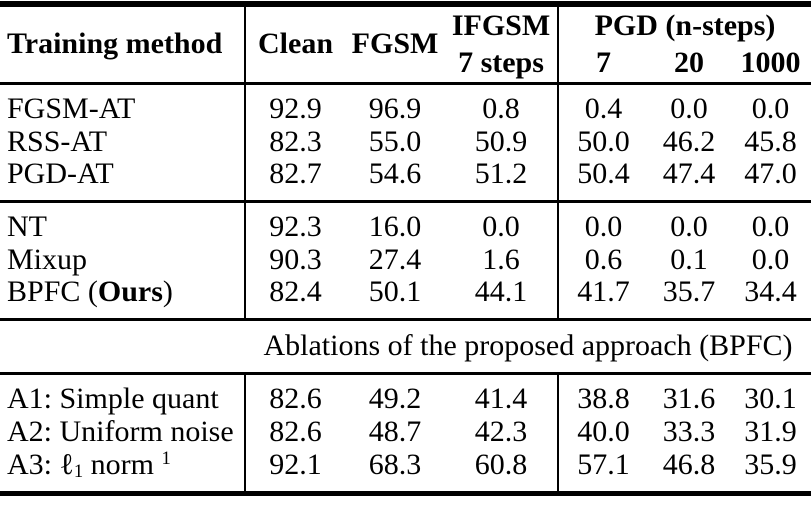 Image resolution: width=811 pixels, height=509 pixels. I want to click on value-cell: 46.8, so click(689, 464).